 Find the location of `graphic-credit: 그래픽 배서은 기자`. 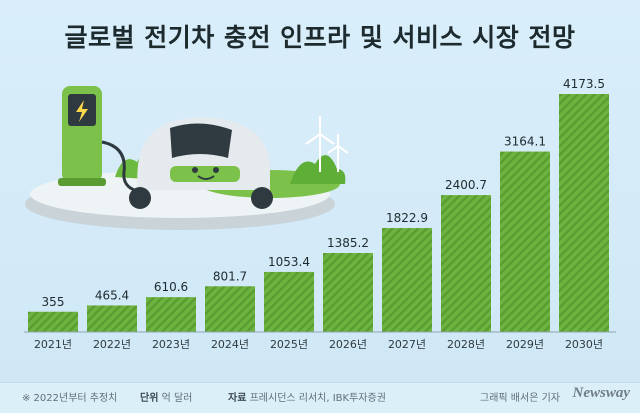

graphic-credit: 그래픽 배서은 기자 is located at coordinates (520, 398).